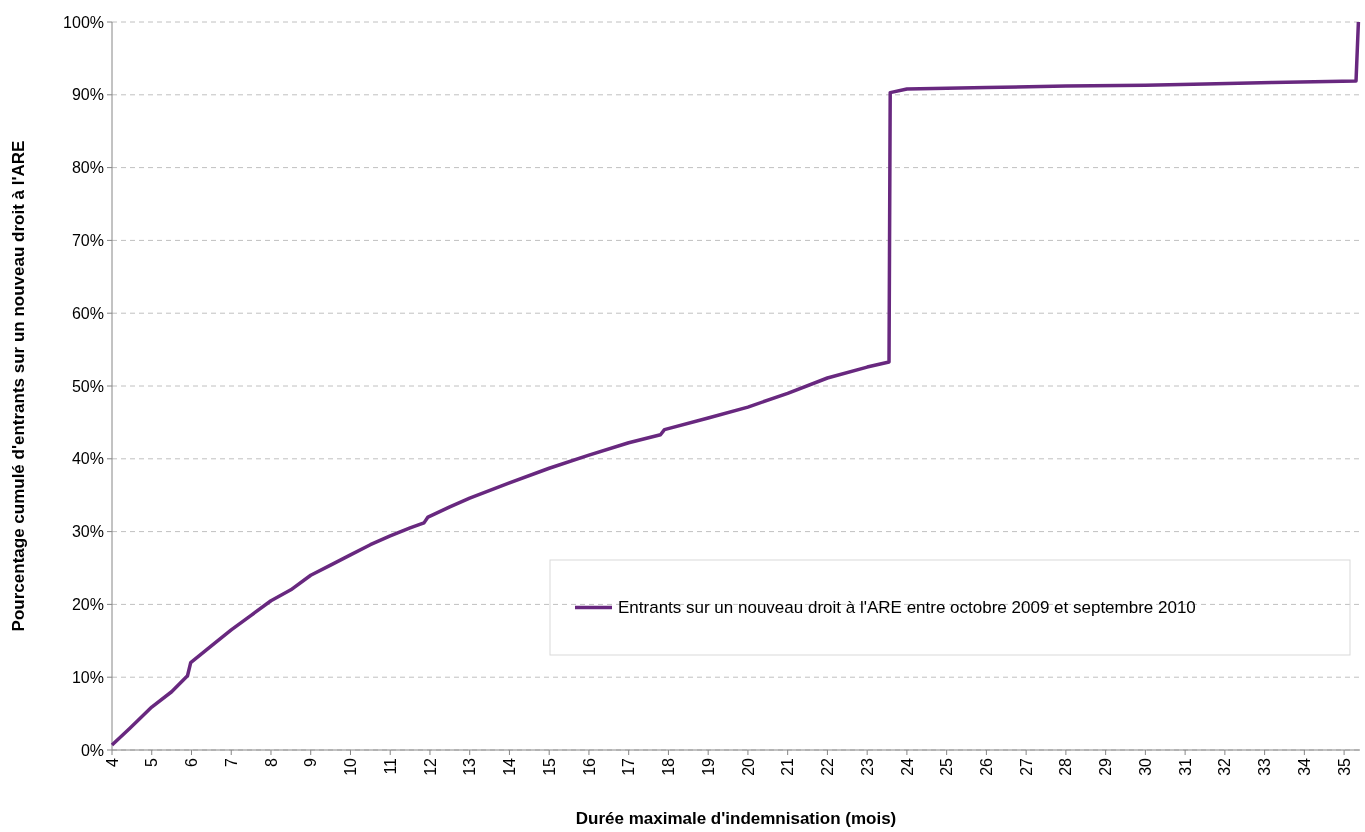  What do you see at coordinates (87, 95) in the screenshot?
I see `y-tick-label: 90%` at bounding box center [87, 95].